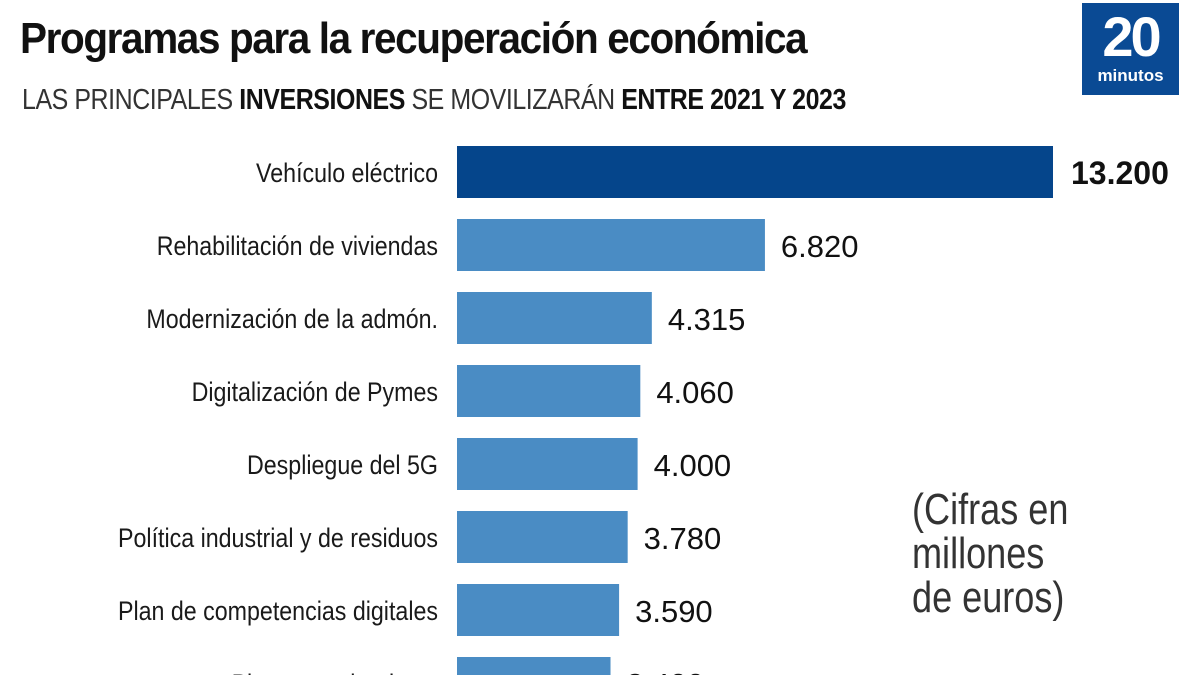 This screenshot has width=1200, height=675. I want to click on category-label: Política industrial y de residuos, so click(278, 538).